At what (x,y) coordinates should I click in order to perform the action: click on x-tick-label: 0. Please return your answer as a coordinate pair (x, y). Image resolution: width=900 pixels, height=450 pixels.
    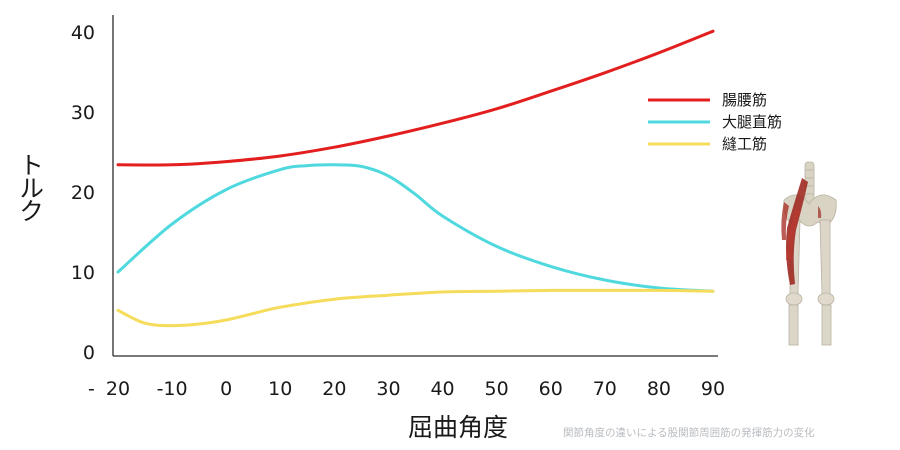
    Looking at the image, I should click on (226, 389).